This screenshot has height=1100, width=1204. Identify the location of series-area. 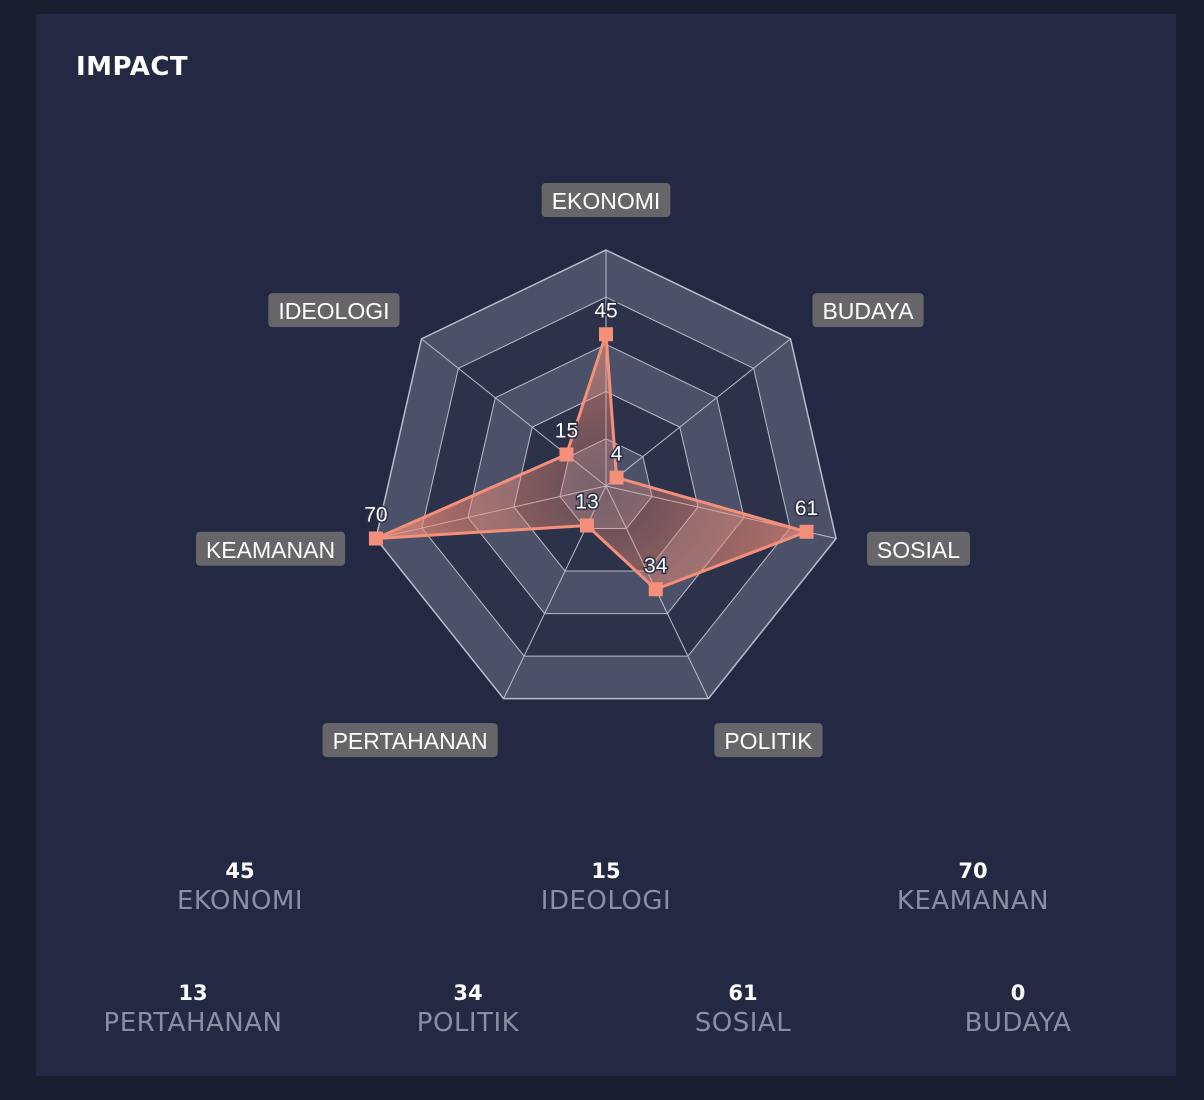
(591, 461).